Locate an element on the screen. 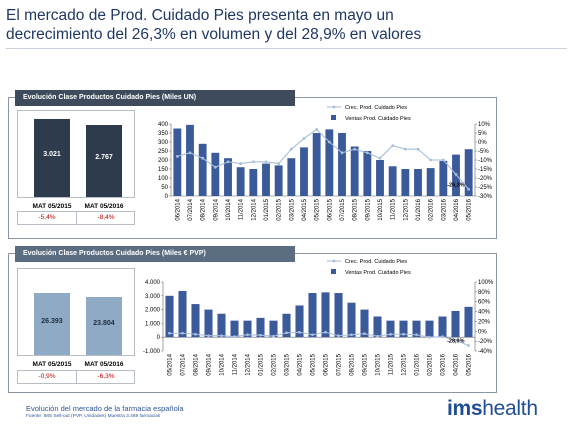  units-xtick-label: 04/2016 is located at coordinates (457, 209).